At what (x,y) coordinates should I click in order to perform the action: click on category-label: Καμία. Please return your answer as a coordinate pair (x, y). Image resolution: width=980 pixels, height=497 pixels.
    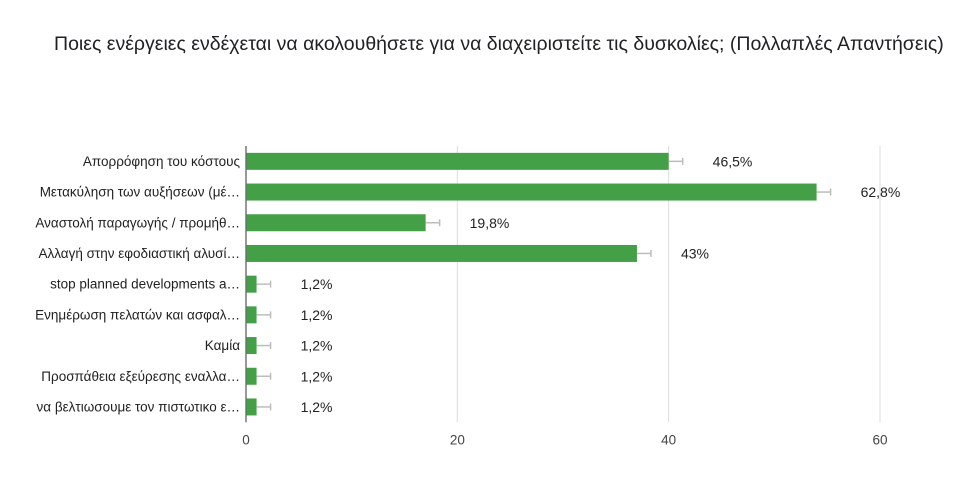
    Looking at the image, I should click on (222, 345).